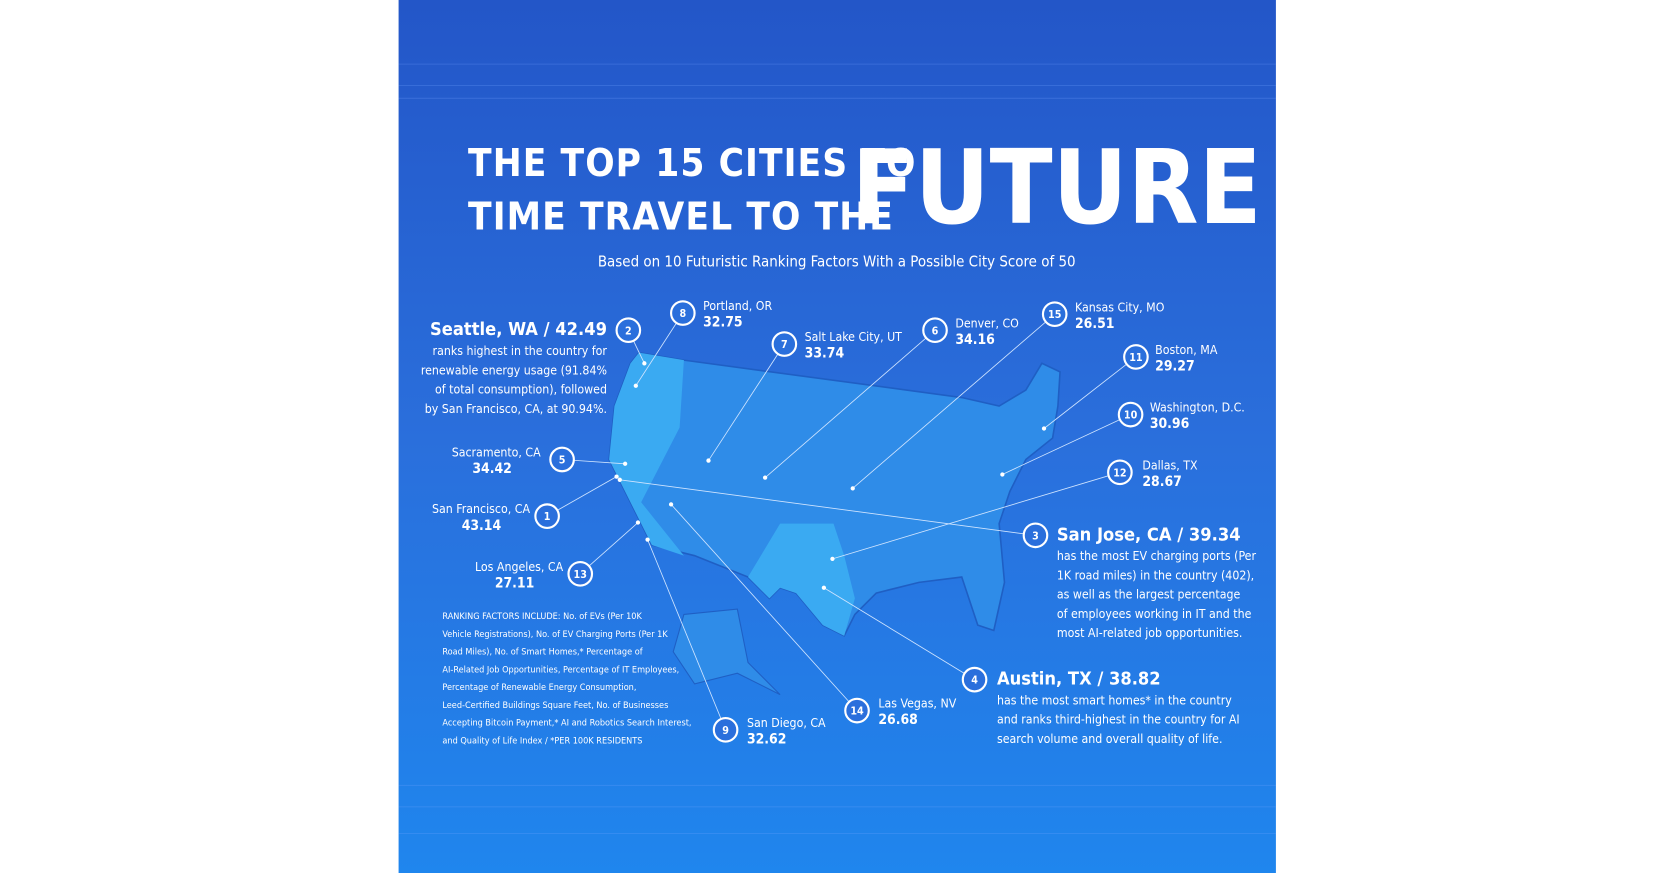 The height and width of the screenshot is (877, 1667). What do you see at coordinates (628, 330) in the screenshot?
I see `rank-number: 2` at bounding box center [628, 330].